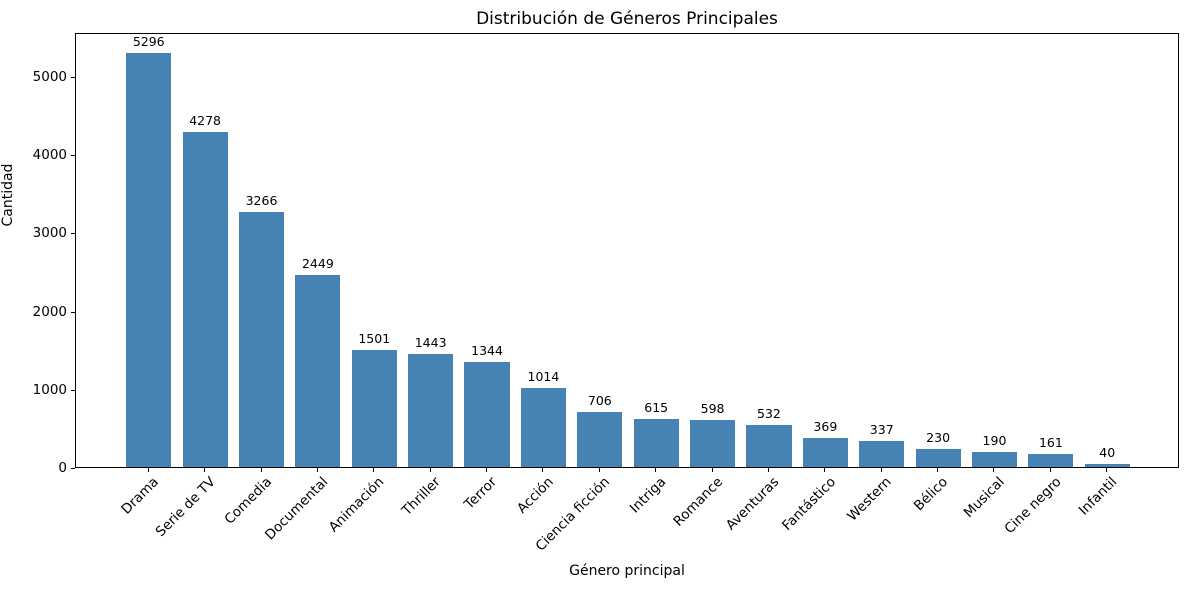  I want to click on bar-Animación, so click(374, 408).